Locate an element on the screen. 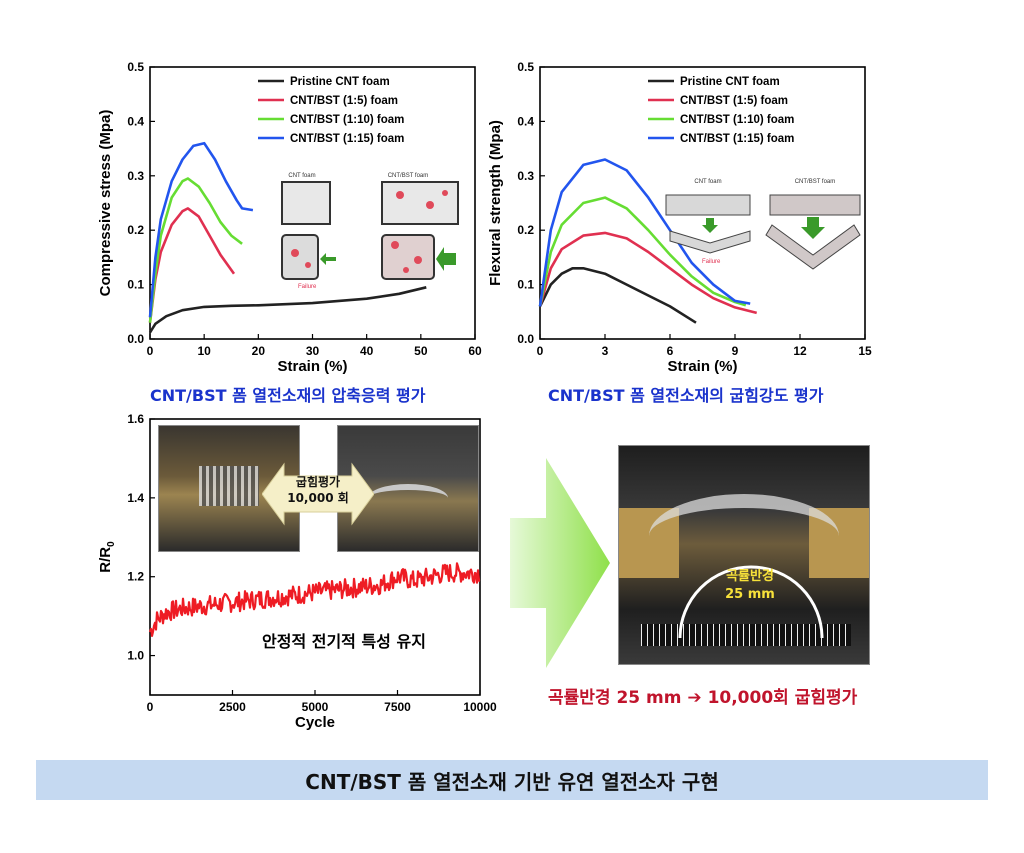  series-line-resistance is located at coordinates (314, 599).